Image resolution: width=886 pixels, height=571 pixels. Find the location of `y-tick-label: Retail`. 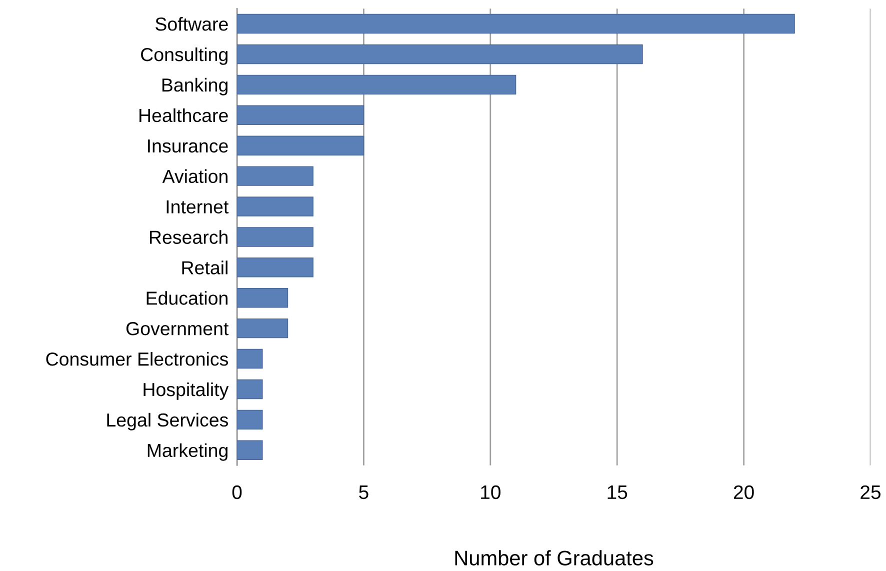

y-tick-label: Retail is located at coordinates (205, 267).